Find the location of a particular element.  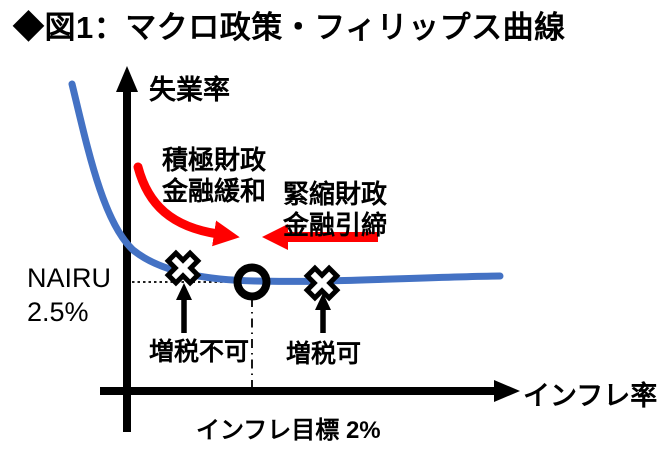

y-axis-arrowhead is located at coordinates (127, 79).